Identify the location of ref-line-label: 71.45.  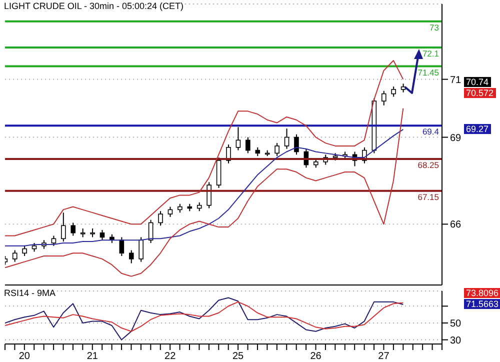
(429, 72).